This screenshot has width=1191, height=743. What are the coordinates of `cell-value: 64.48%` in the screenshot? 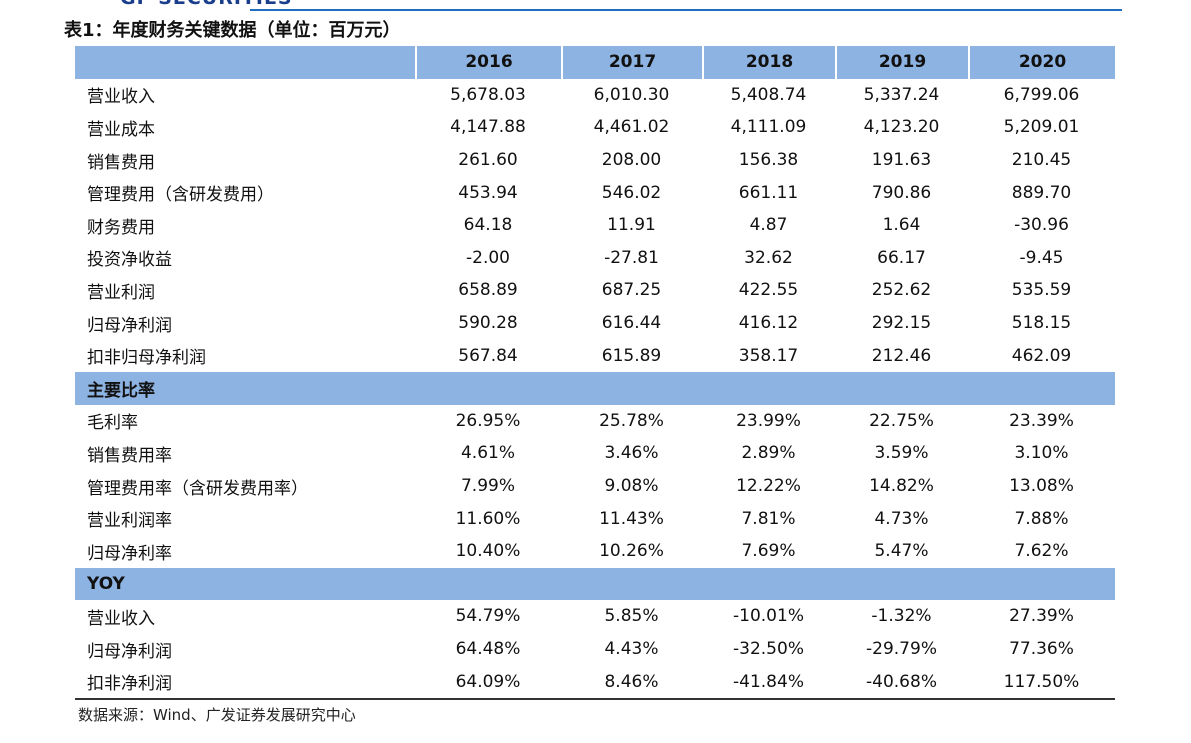 It's located at (488, 649).